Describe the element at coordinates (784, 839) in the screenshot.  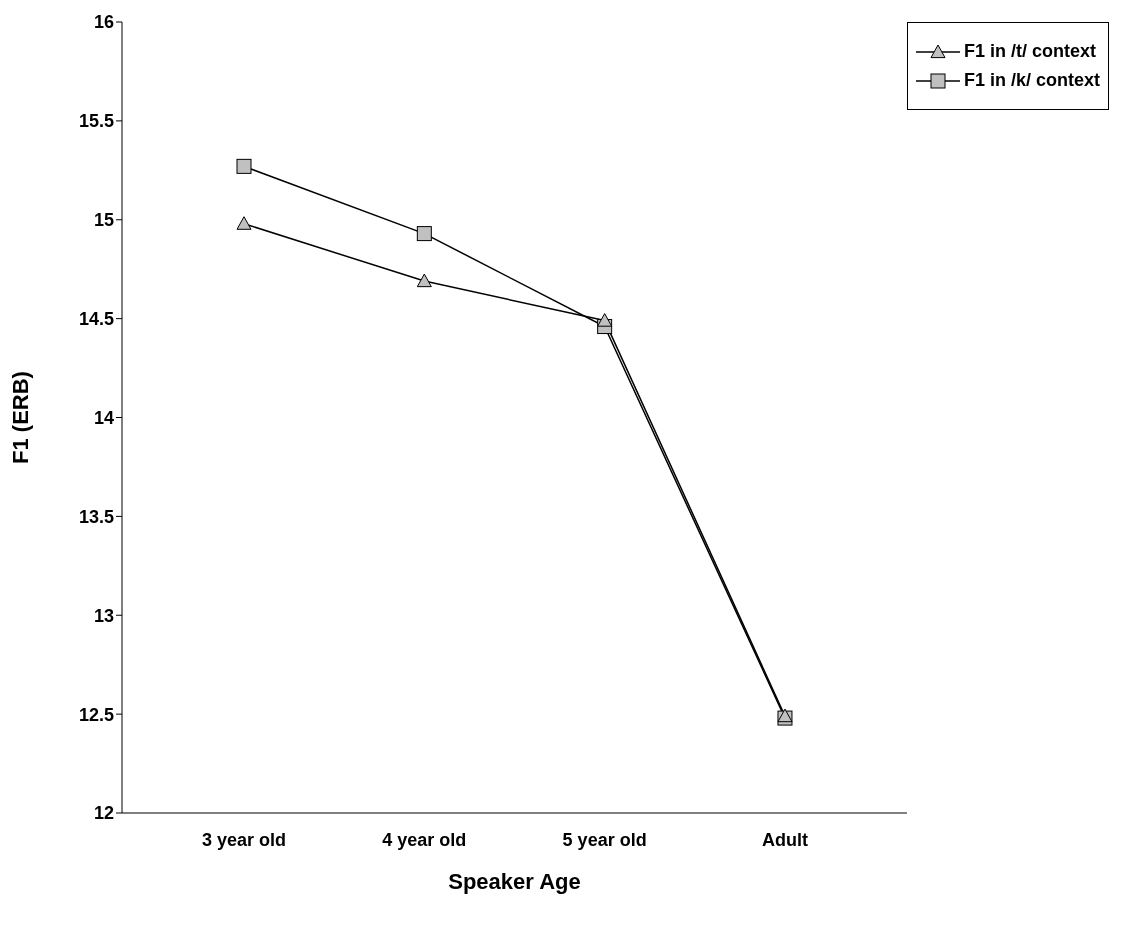
I see `x-tick-label: Adult` at that location.